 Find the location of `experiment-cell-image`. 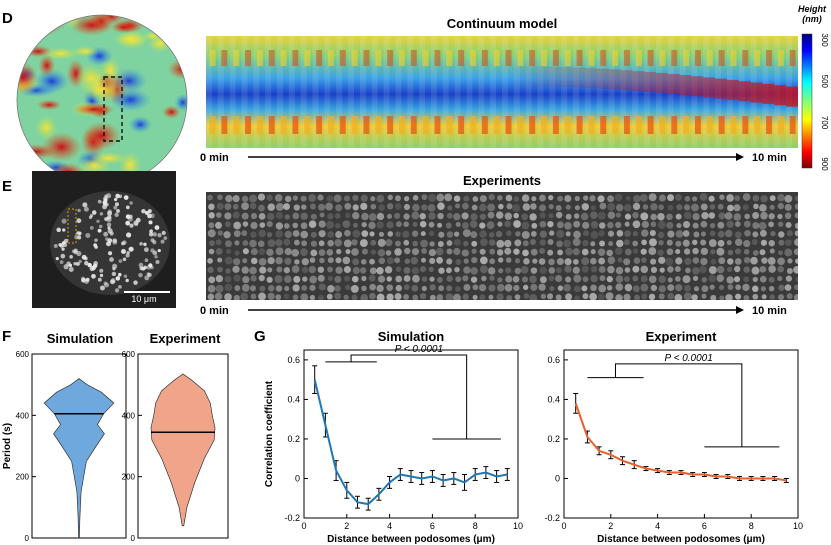

experiment-cell-image is located at coordinates (104, 239).